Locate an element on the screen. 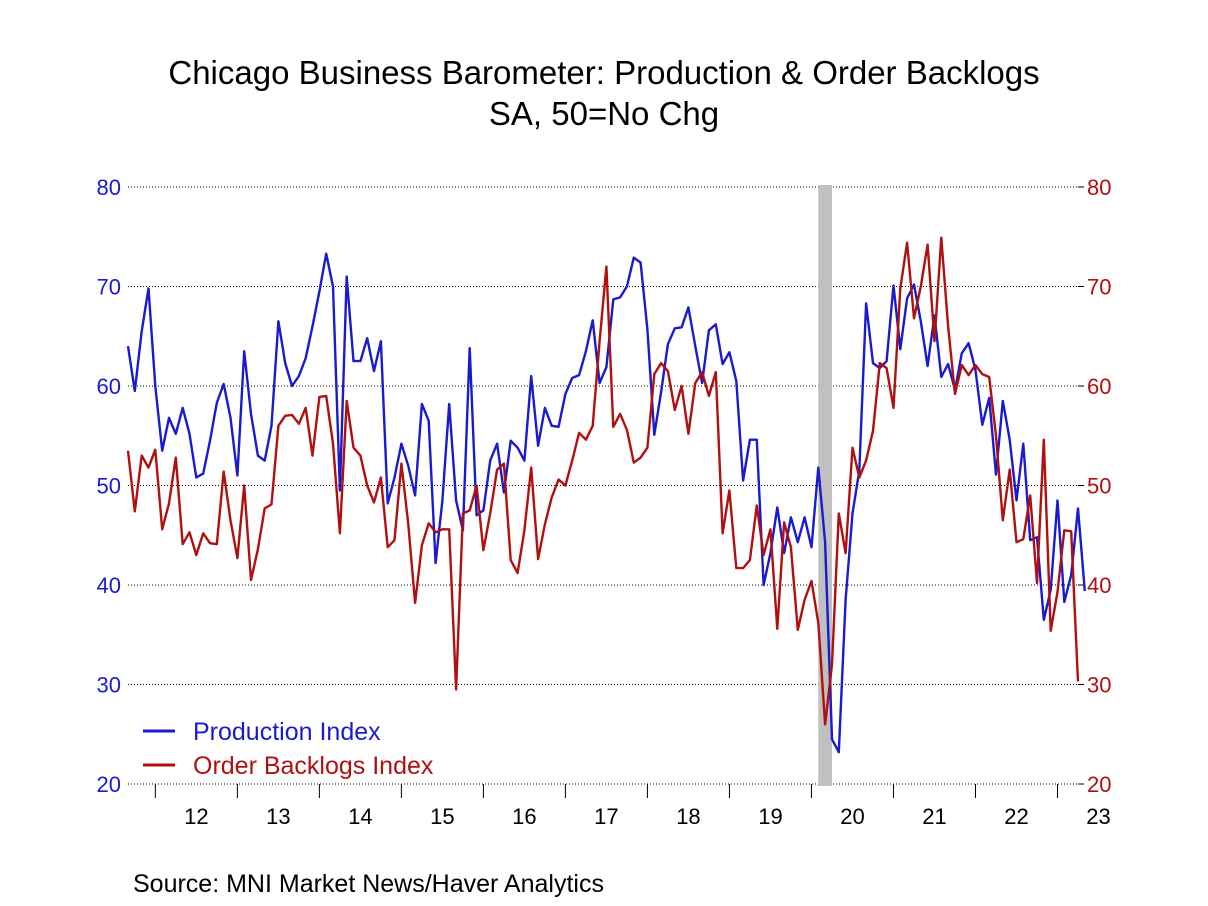 The image size is (1208, 906). x-tick-label-18: 18 is located at coordinates (688, 816).